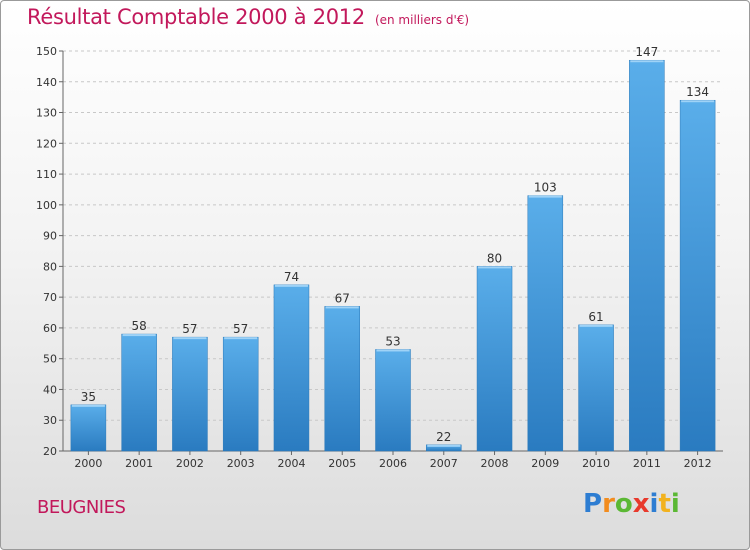  What do you see at coordinates (196, 17) in the screenshot?
I see `chart-title: Résultat Comptable 2000 à 2012` at bounding box center [196, 17].